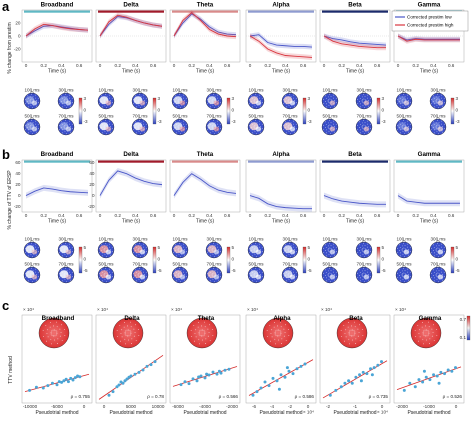 The width and height of the screenshot is (474, 431). What do you see at coordinates (281, 41) in the screenshot?
I see `row-a-ci-band` at bounding box center [281, 41].